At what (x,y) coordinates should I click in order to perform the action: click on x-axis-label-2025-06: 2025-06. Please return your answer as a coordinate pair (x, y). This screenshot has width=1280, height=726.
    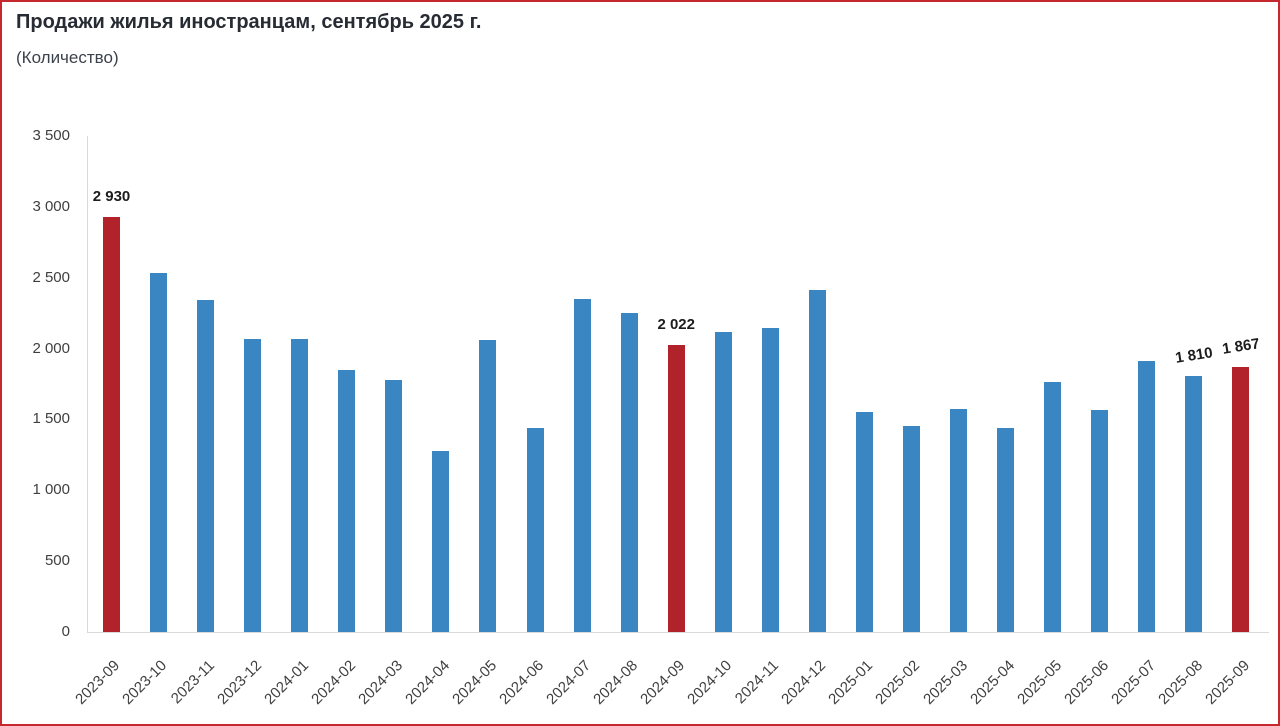
    Looking at the image, I should click on (1086, 682).